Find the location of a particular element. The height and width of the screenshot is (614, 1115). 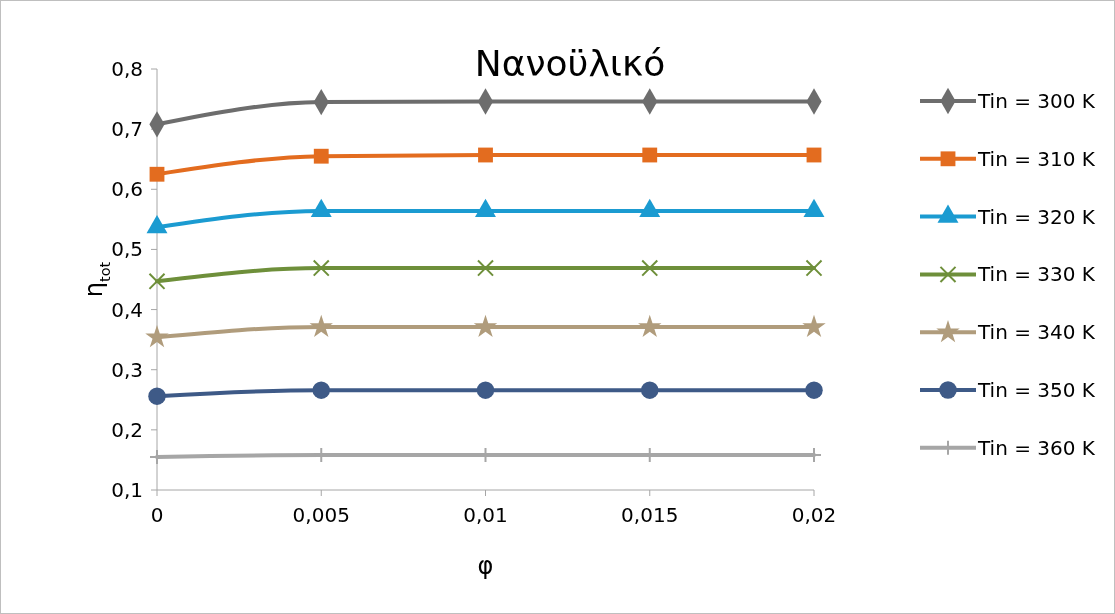

x-tick-label: 0,005 is located at coordinates (321, 515).